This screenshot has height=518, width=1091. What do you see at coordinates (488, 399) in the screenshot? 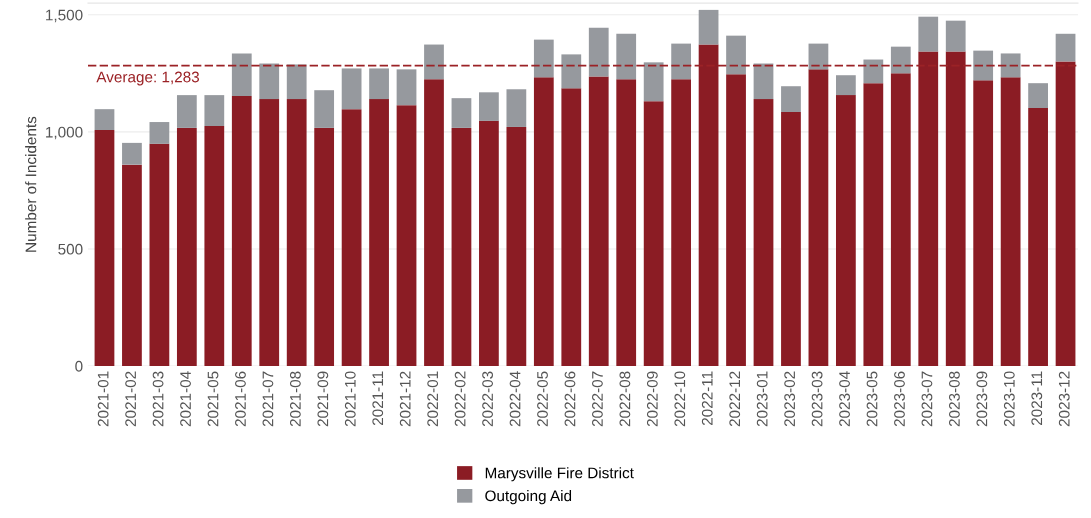
I see `x-tick-label: 2022-03` at bounding box center [488, 399].